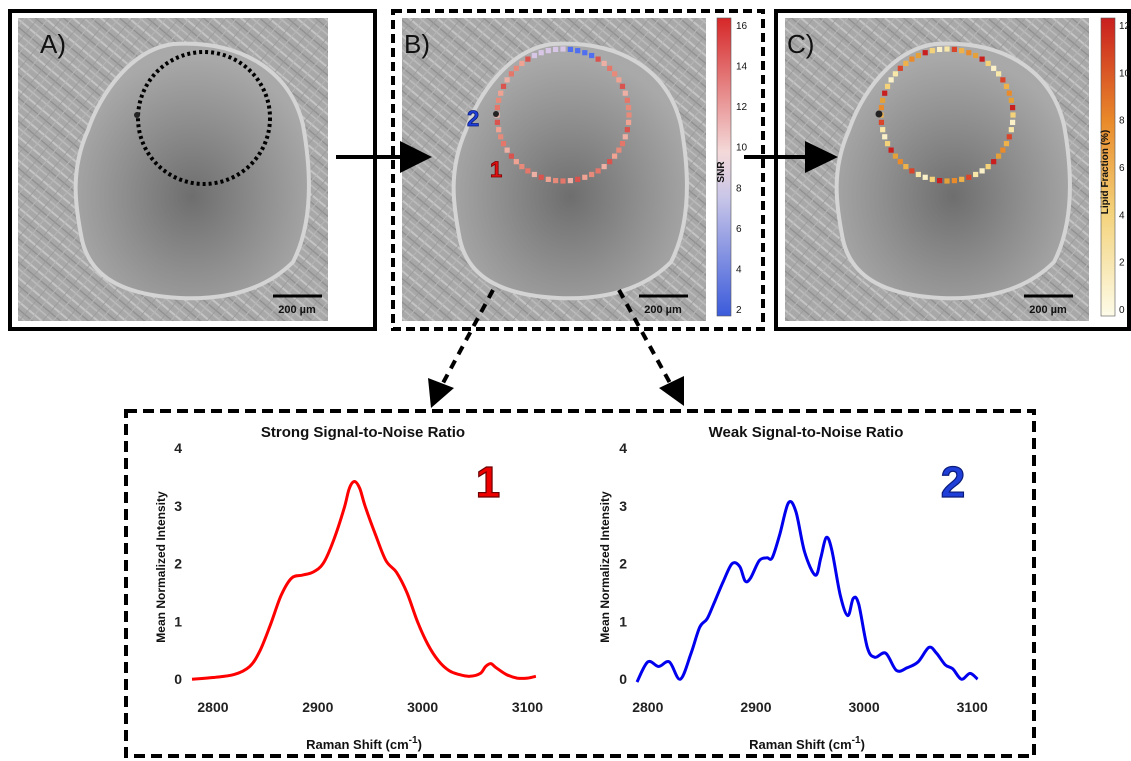 The width and height of the screenshot is (1131, 761). What do you see at coordinates (724, 167) in the screenshot?
I see `snr-colorbar` at bounding box center [724, 167].